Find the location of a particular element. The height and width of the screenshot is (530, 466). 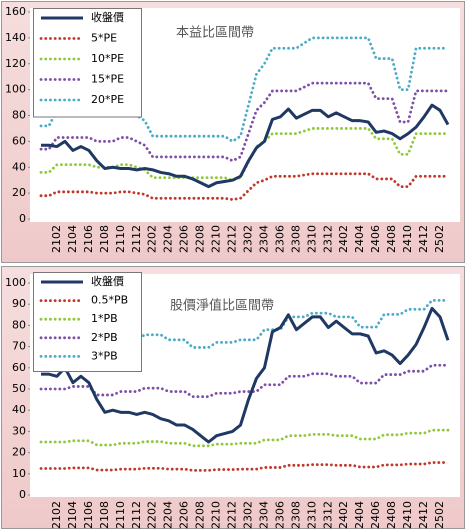

y-tick-label: 120 is located at coordinates (15, 63).